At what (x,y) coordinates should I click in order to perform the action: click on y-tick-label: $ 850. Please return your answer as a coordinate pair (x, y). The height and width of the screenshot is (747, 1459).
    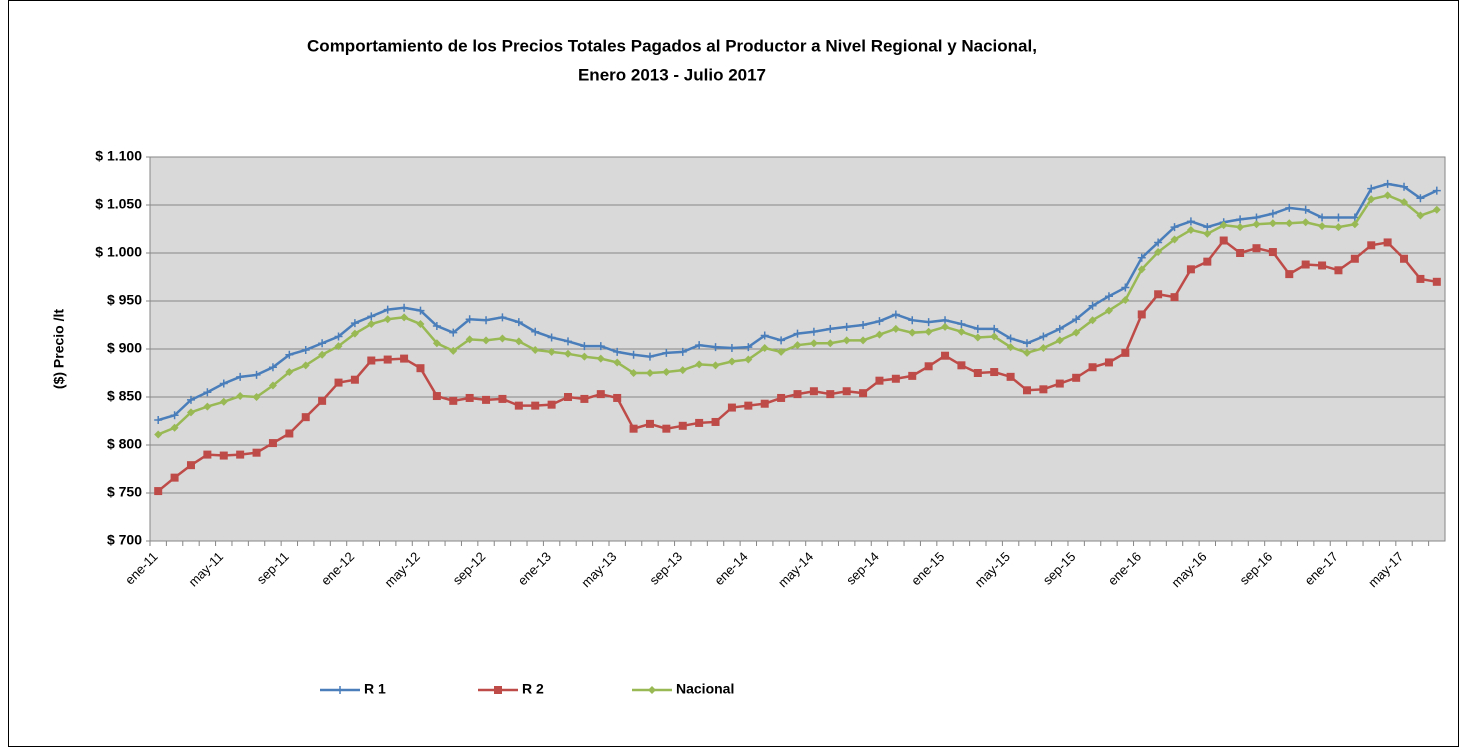
    Looking at the image, I should click on (124, 396).